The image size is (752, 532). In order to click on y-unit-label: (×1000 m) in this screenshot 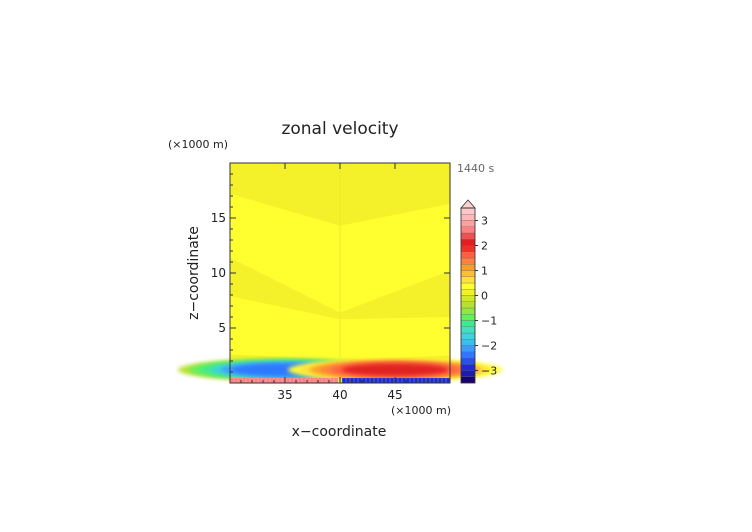, I will do `click(198, 144)`.